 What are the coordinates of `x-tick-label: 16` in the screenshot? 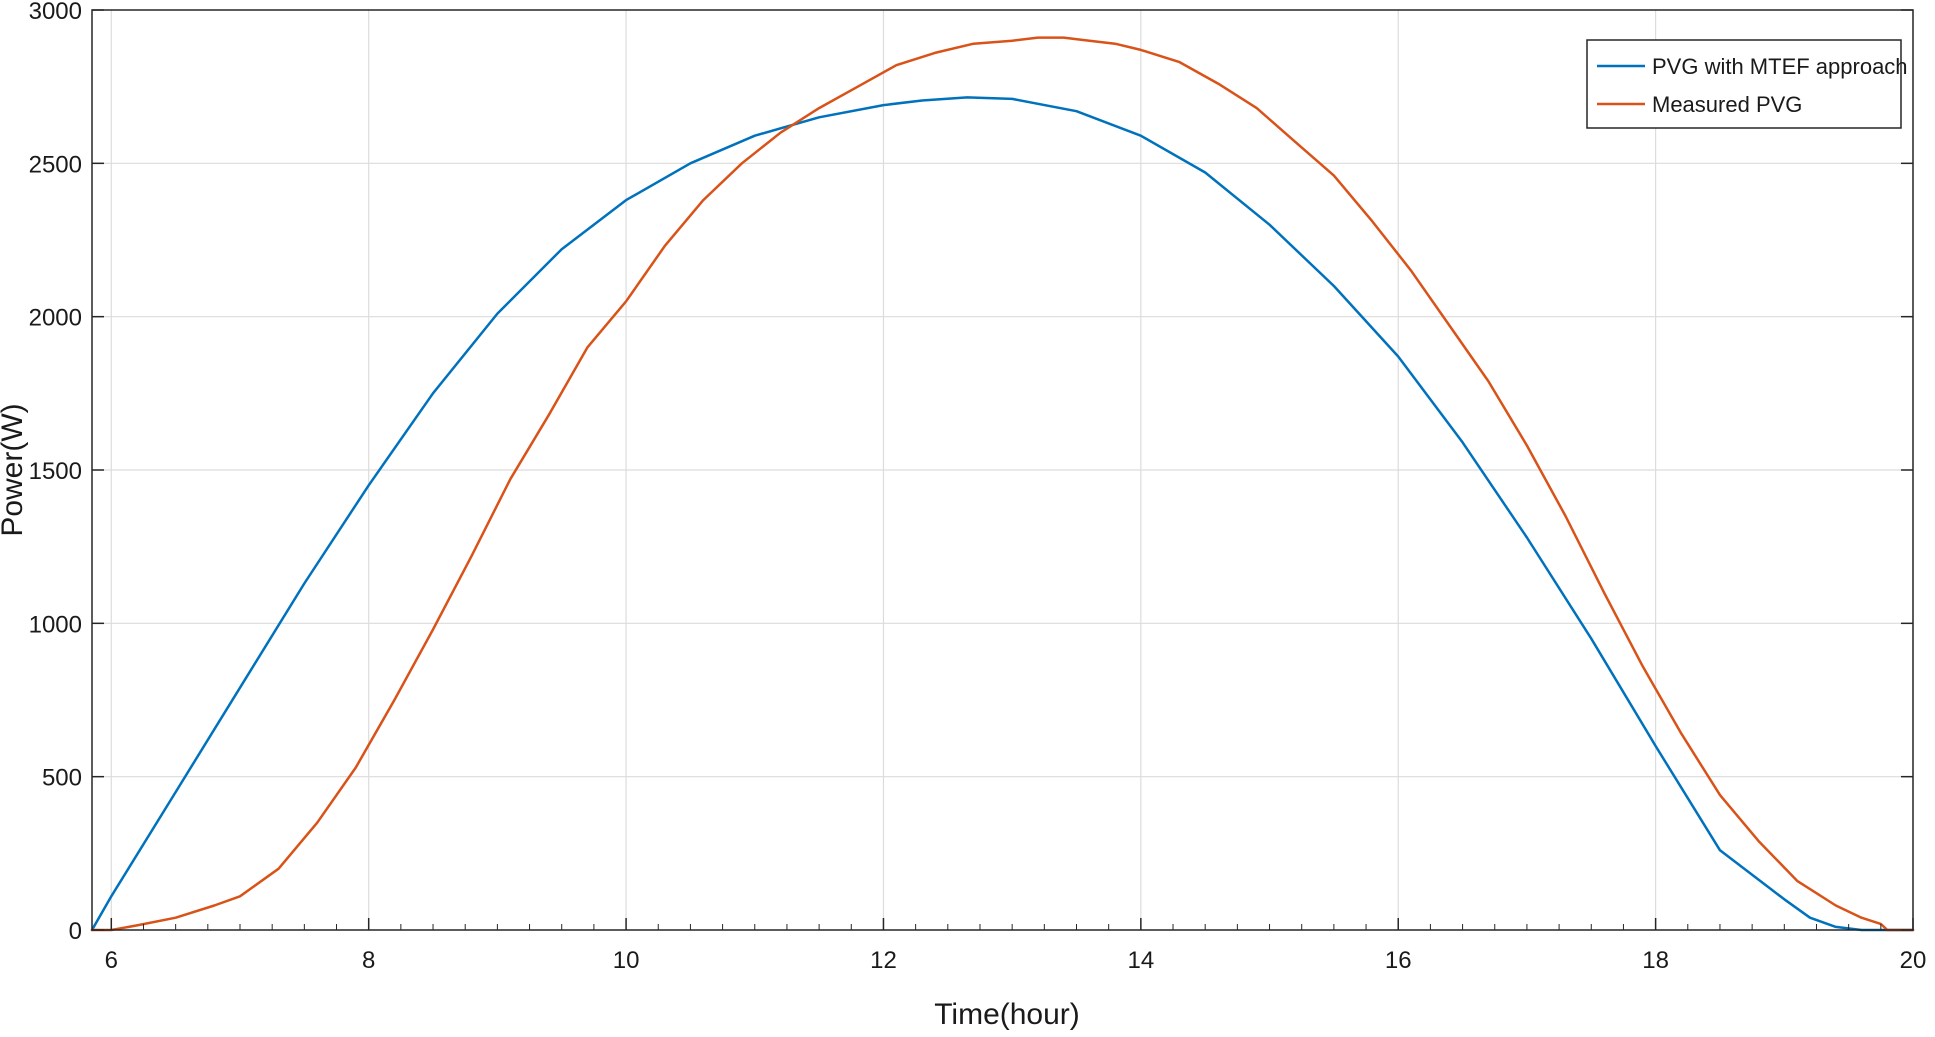 It's located at (1398, 960).